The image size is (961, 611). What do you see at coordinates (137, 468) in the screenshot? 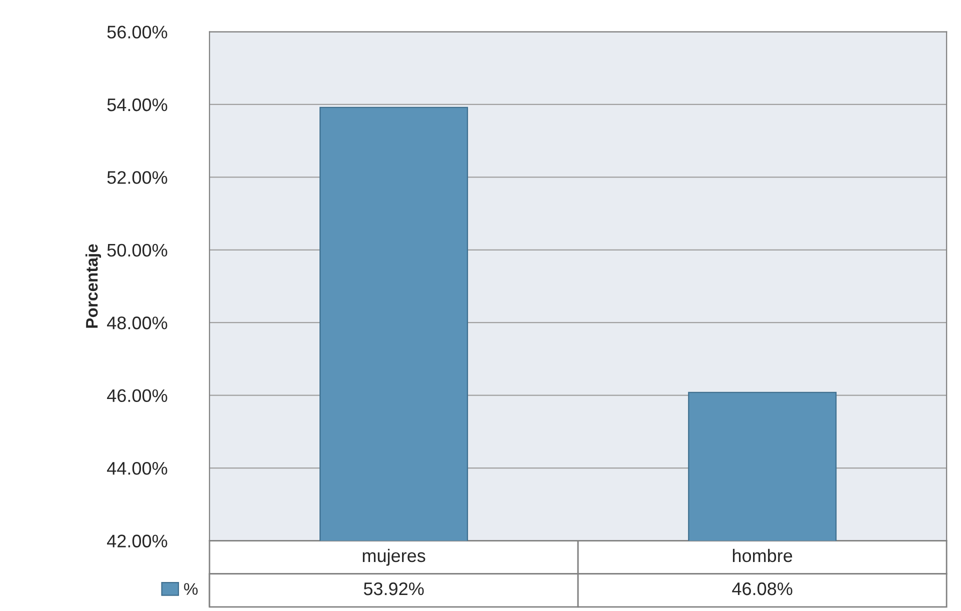
I see `y-tick-label: 44.00%` at bounding box center [137, 468].